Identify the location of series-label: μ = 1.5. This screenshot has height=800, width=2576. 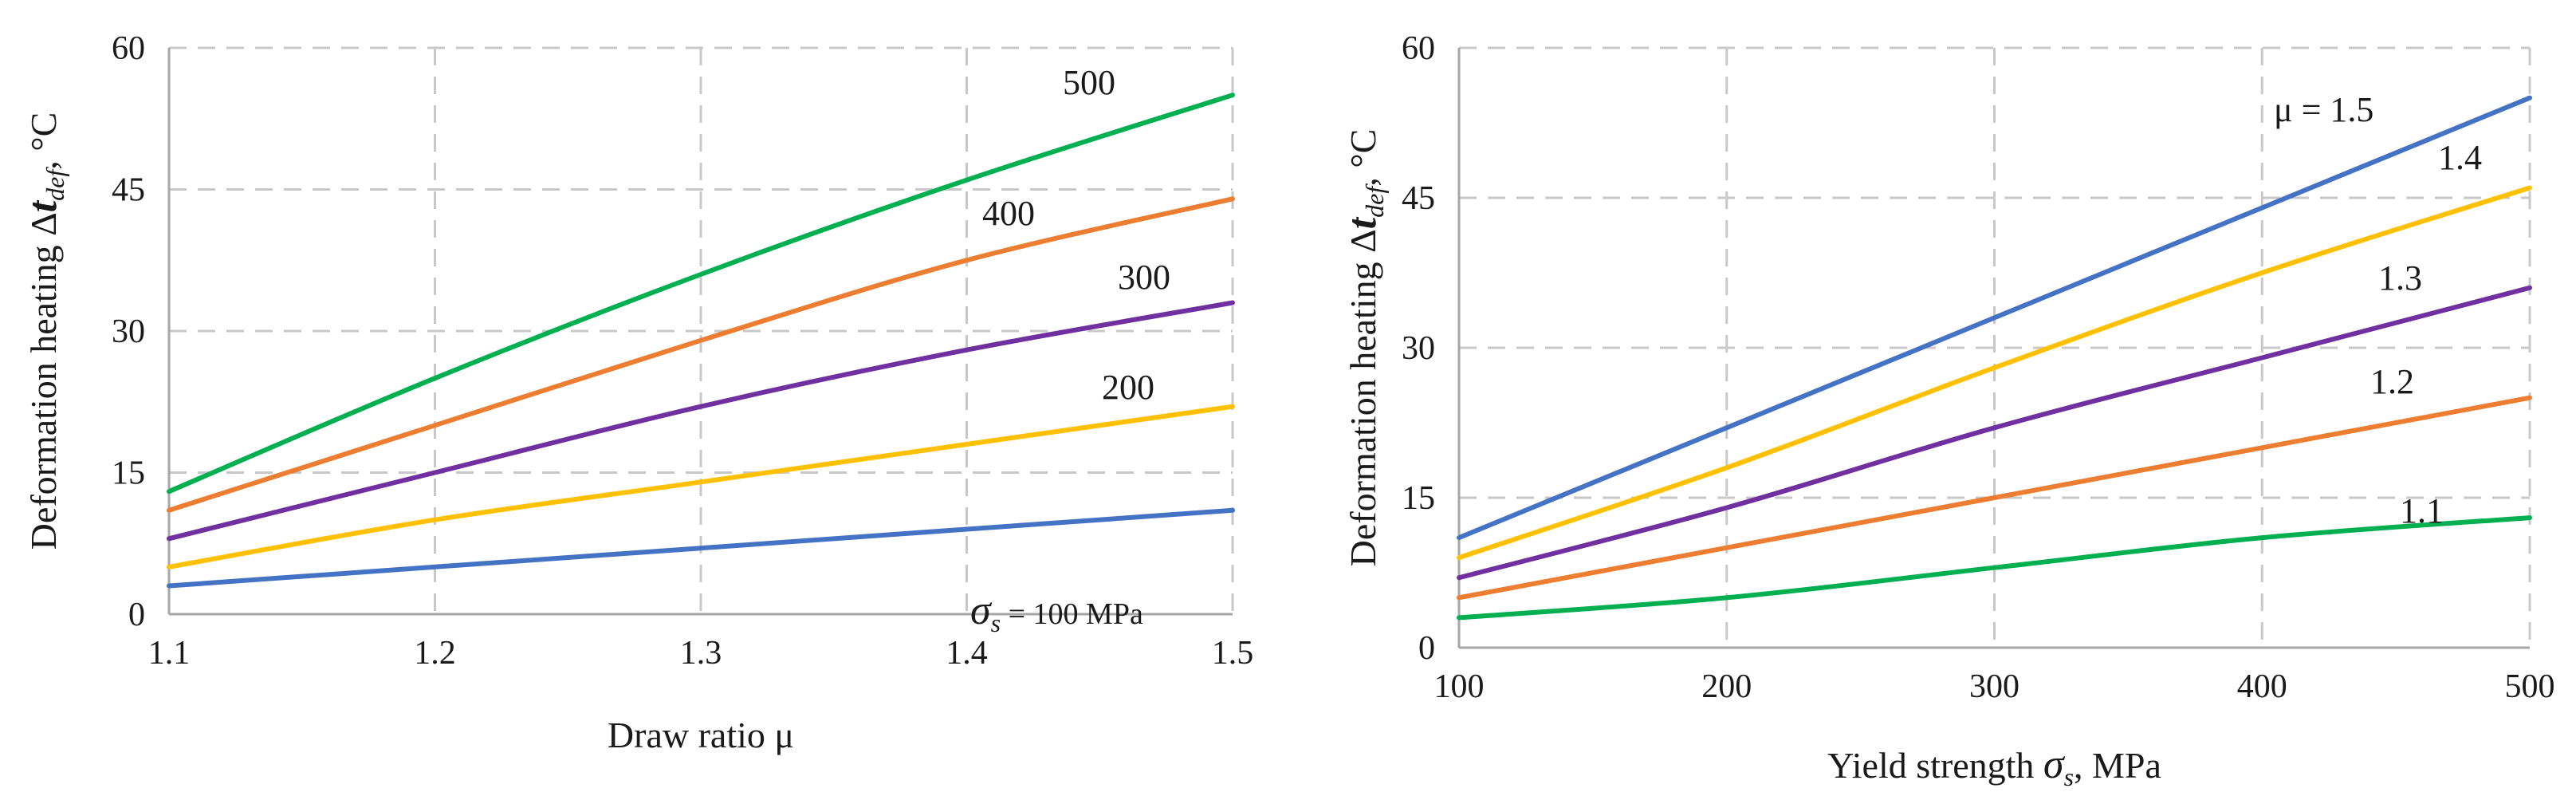
(2323, 109).